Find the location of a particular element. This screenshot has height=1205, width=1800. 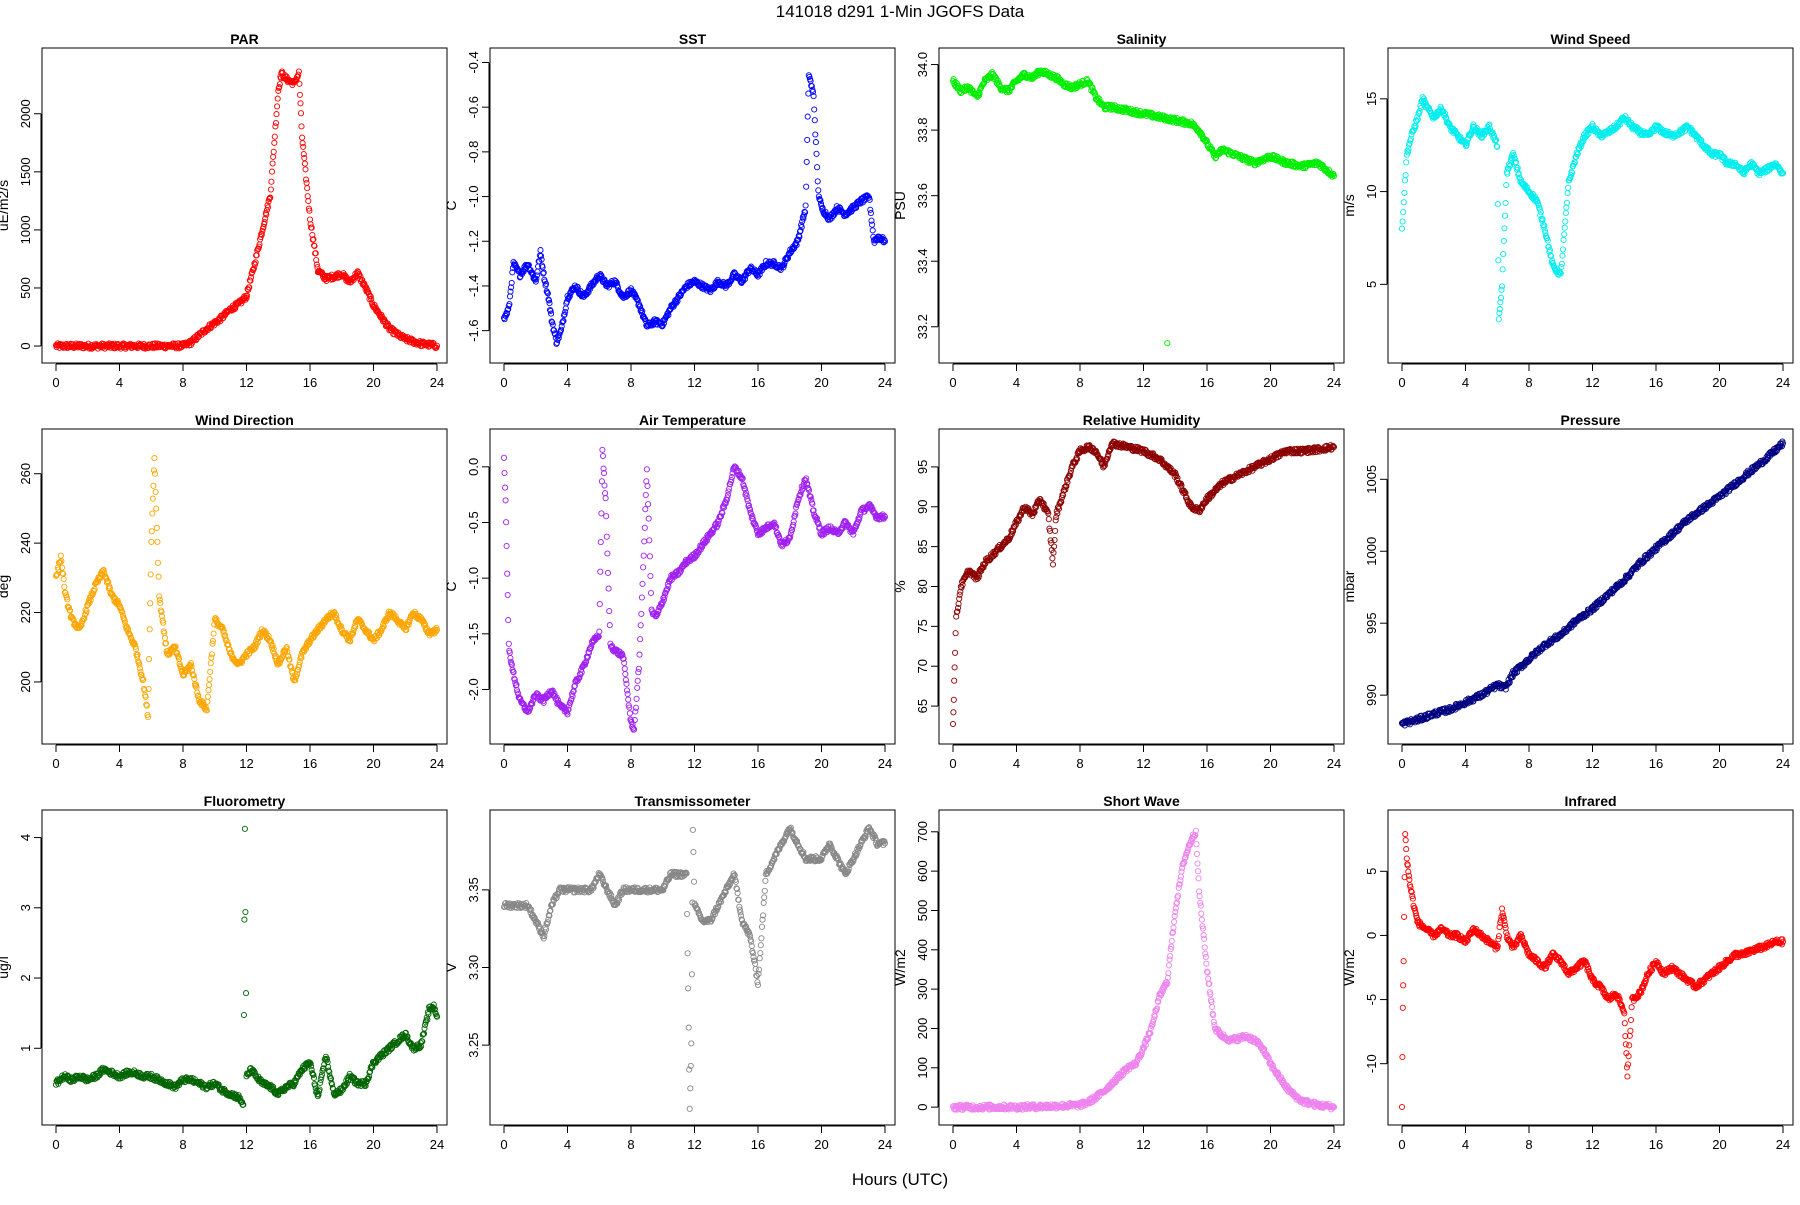

y-tick-label: 2000 is located at coordinates (25, 113).